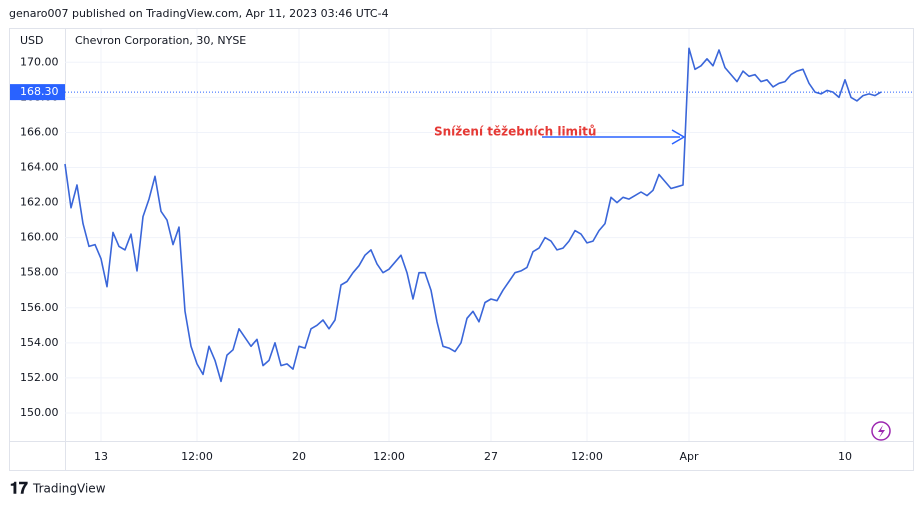  What do you see at coordinates (39, 202) in the screenshot?
I see `y-tick-label: 162.00` at bounding box center [39, 202].